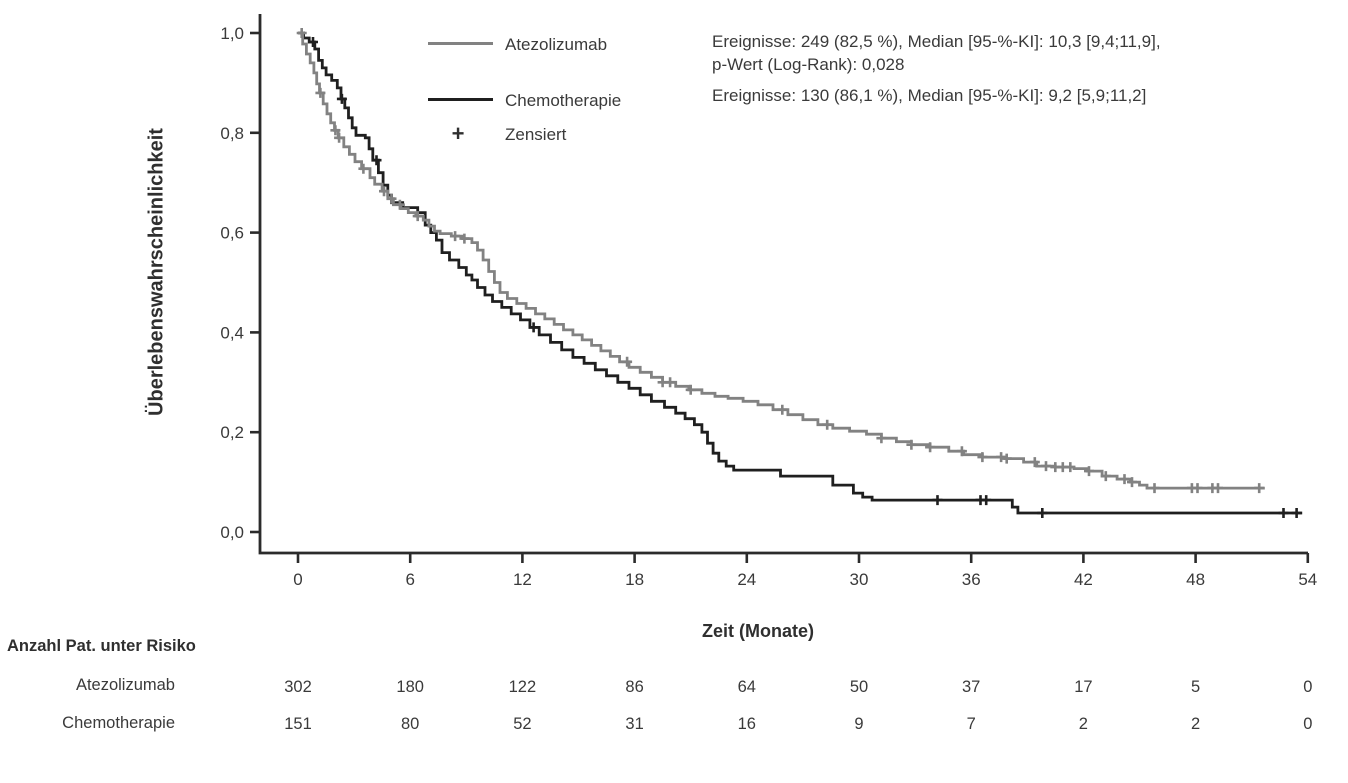 The image size is (1348, 783). I want to click on risk-count: 50, so click(859, 687).